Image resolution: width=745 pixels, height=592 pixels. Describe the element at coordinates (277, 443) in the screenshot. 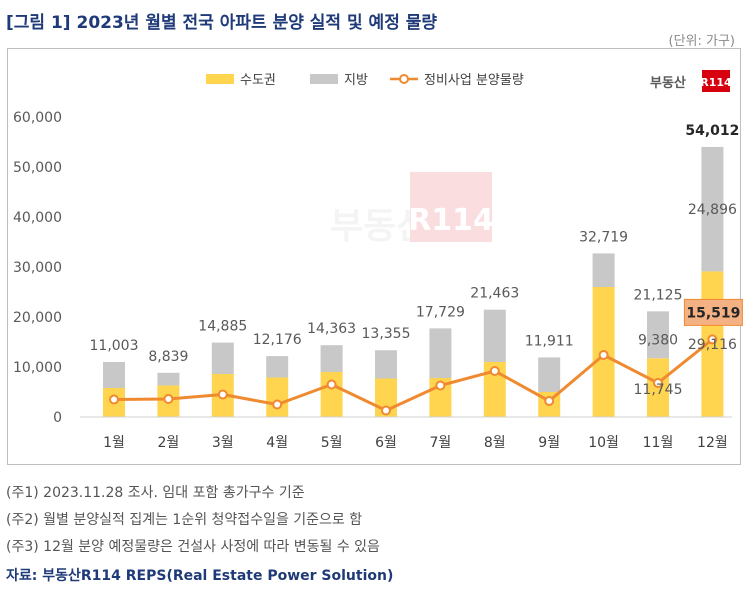

I see `x-tick-label: 4월` at that location.